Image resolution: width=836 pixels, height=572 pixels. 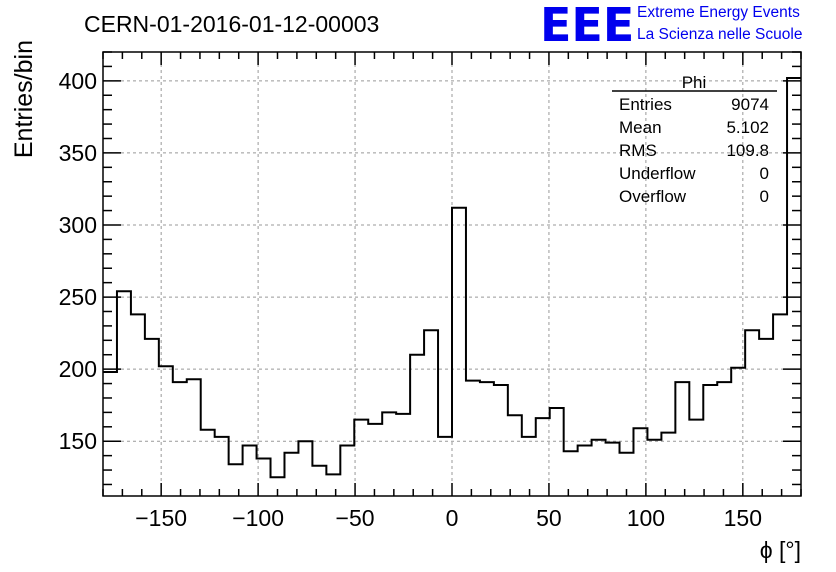 What do you see at coordinates (780, 550) in the screenshot?
I see `x-axis-label: ϕ [°]` at bounding box center [780, 550].